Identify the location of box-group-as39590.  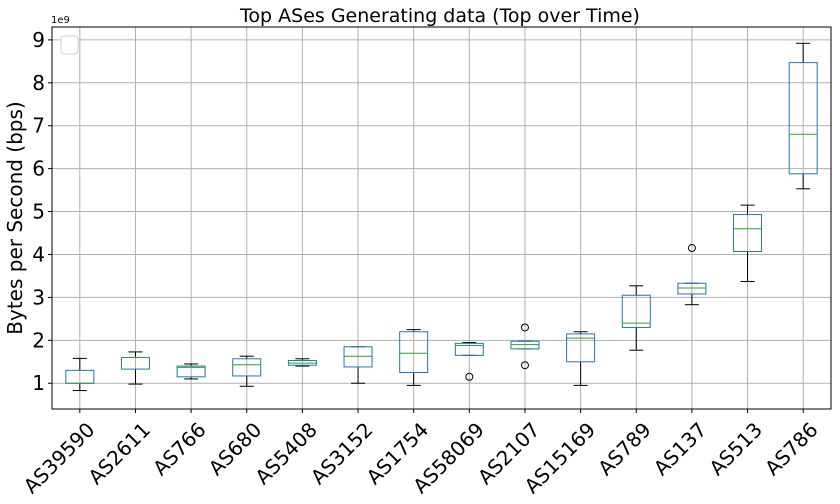
(80, 374).